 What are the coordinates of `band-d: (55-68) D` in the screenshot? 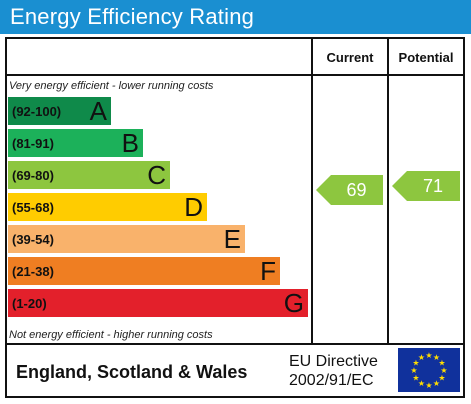 It's located at (107, 207).